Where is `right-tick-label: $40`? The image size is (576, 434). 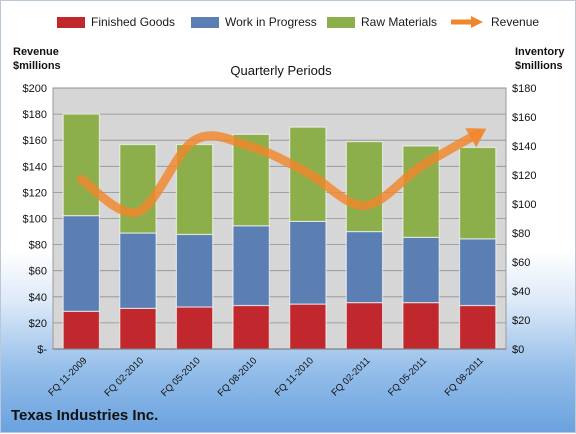
right-tick-label: $40 is located at coordinates (521, 292).